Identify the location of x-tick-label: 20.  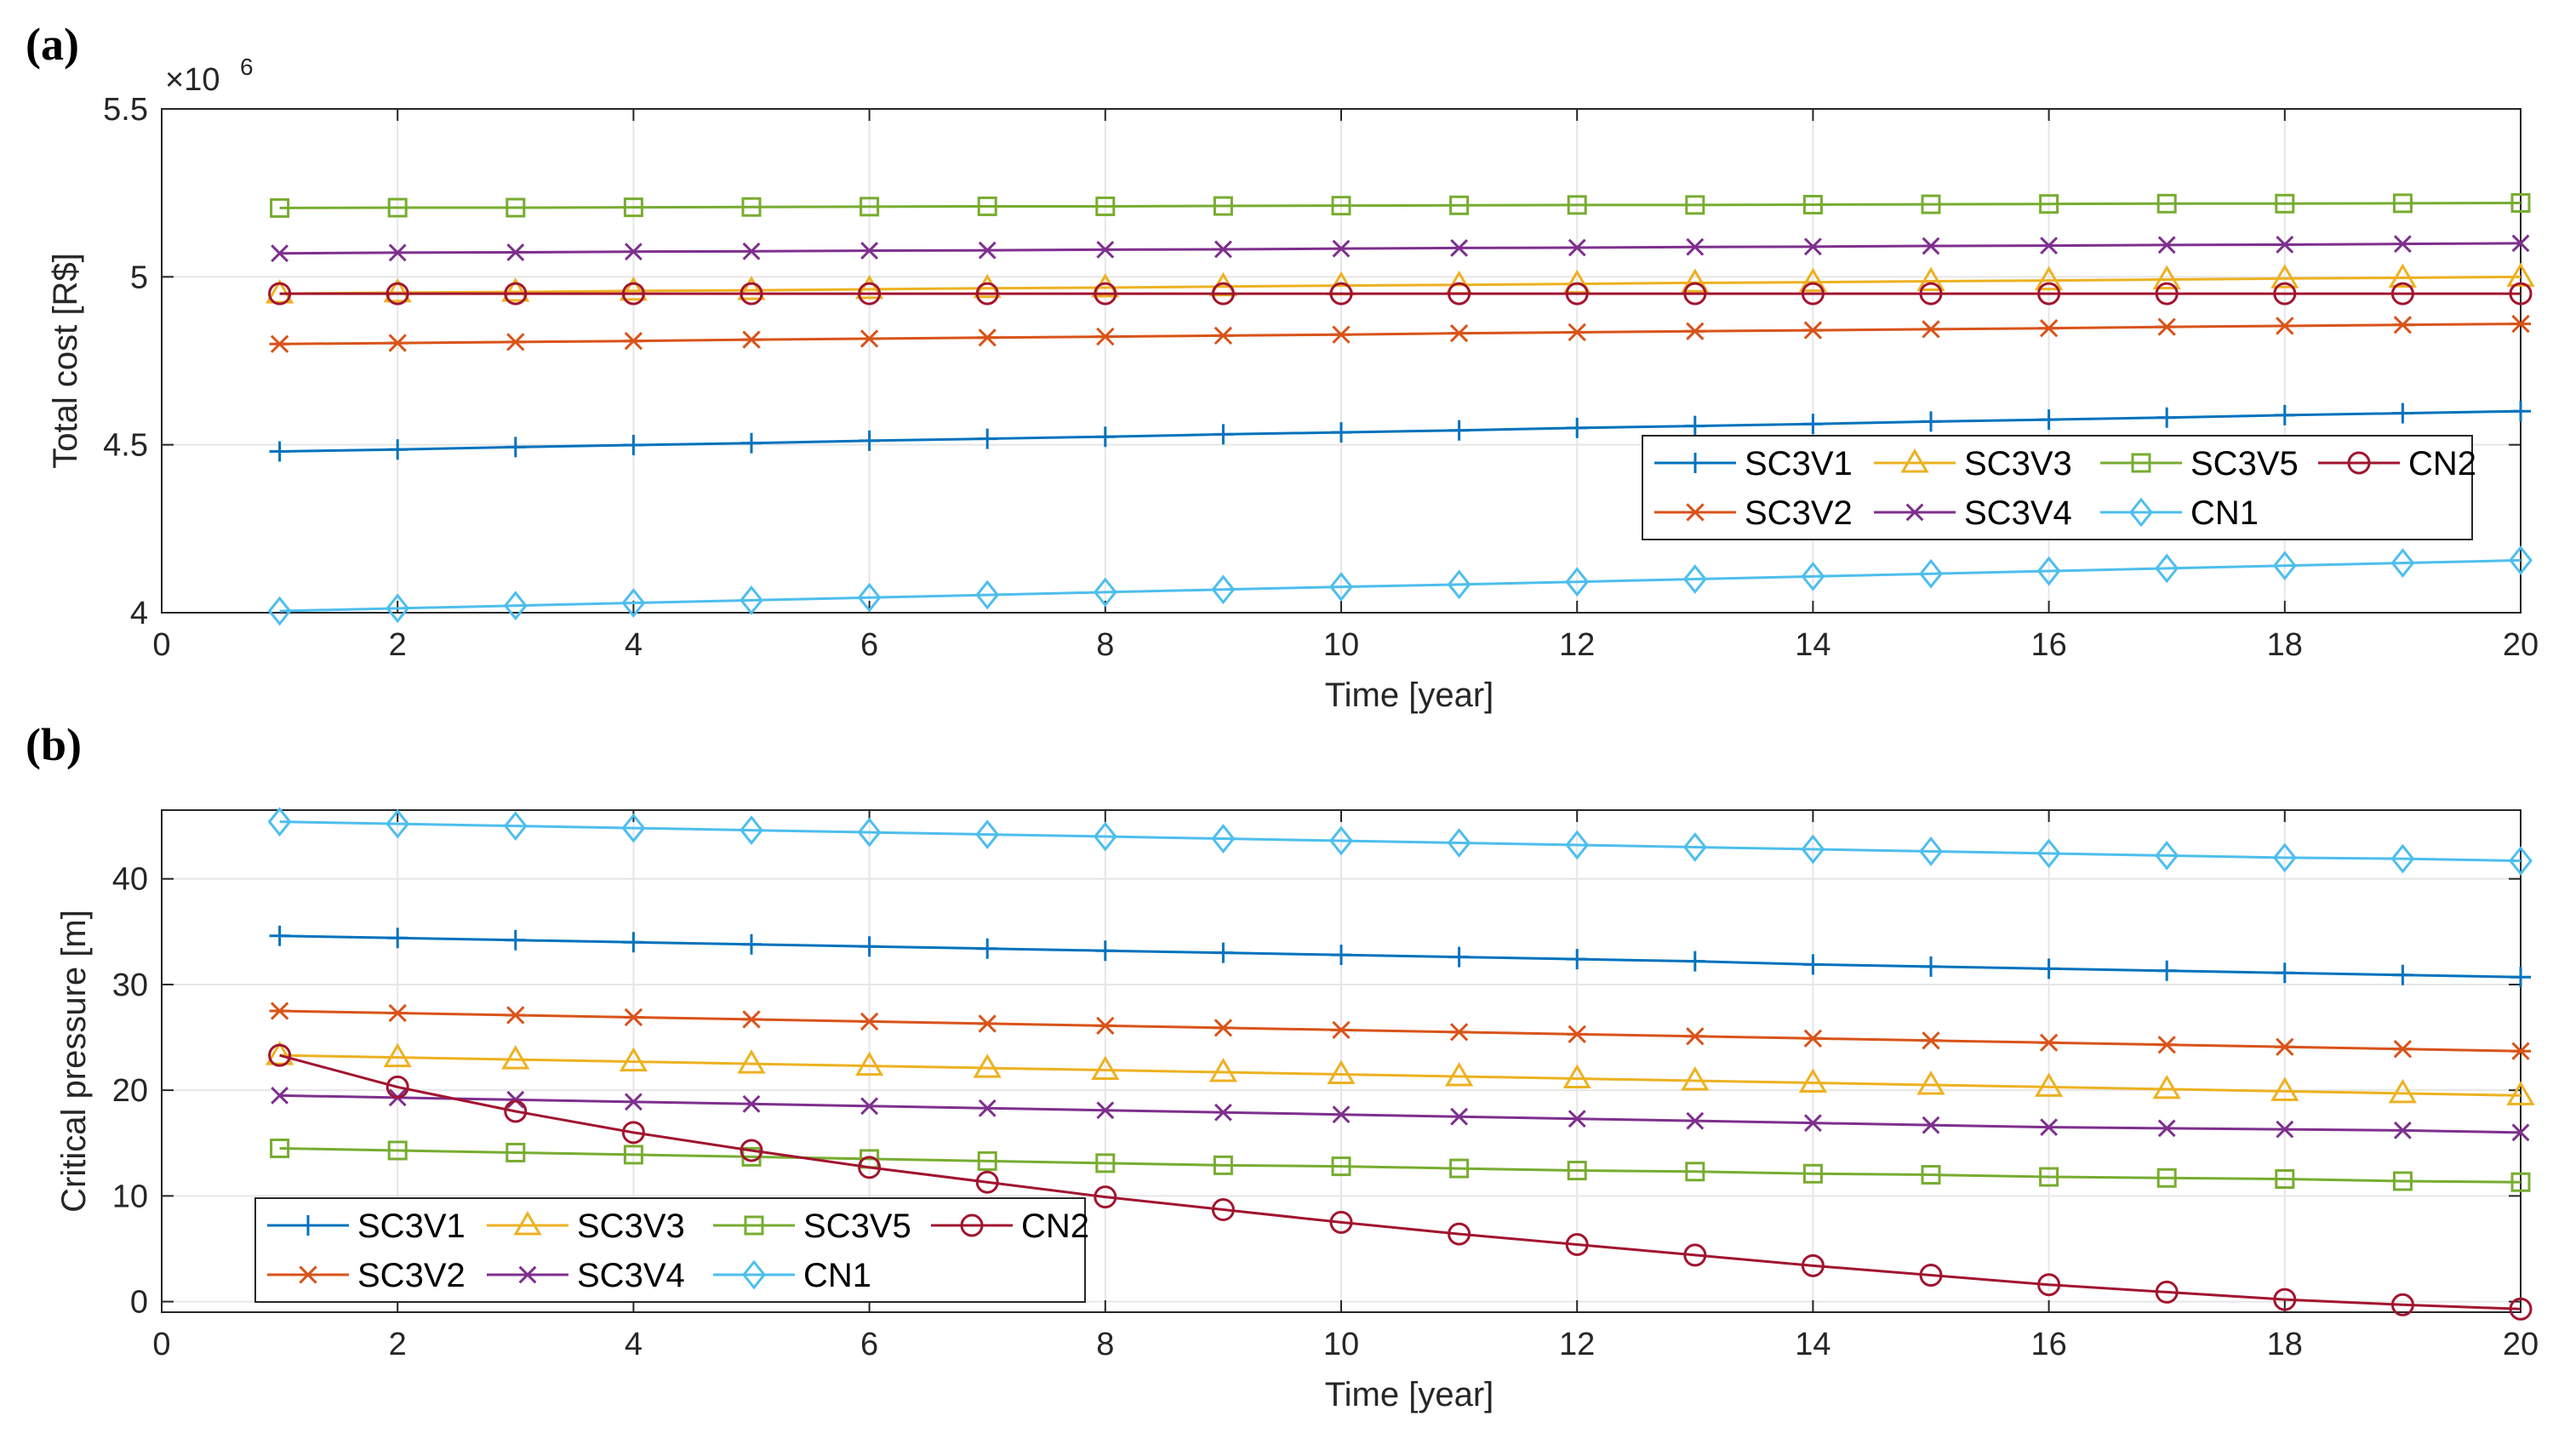
(2521, 645).